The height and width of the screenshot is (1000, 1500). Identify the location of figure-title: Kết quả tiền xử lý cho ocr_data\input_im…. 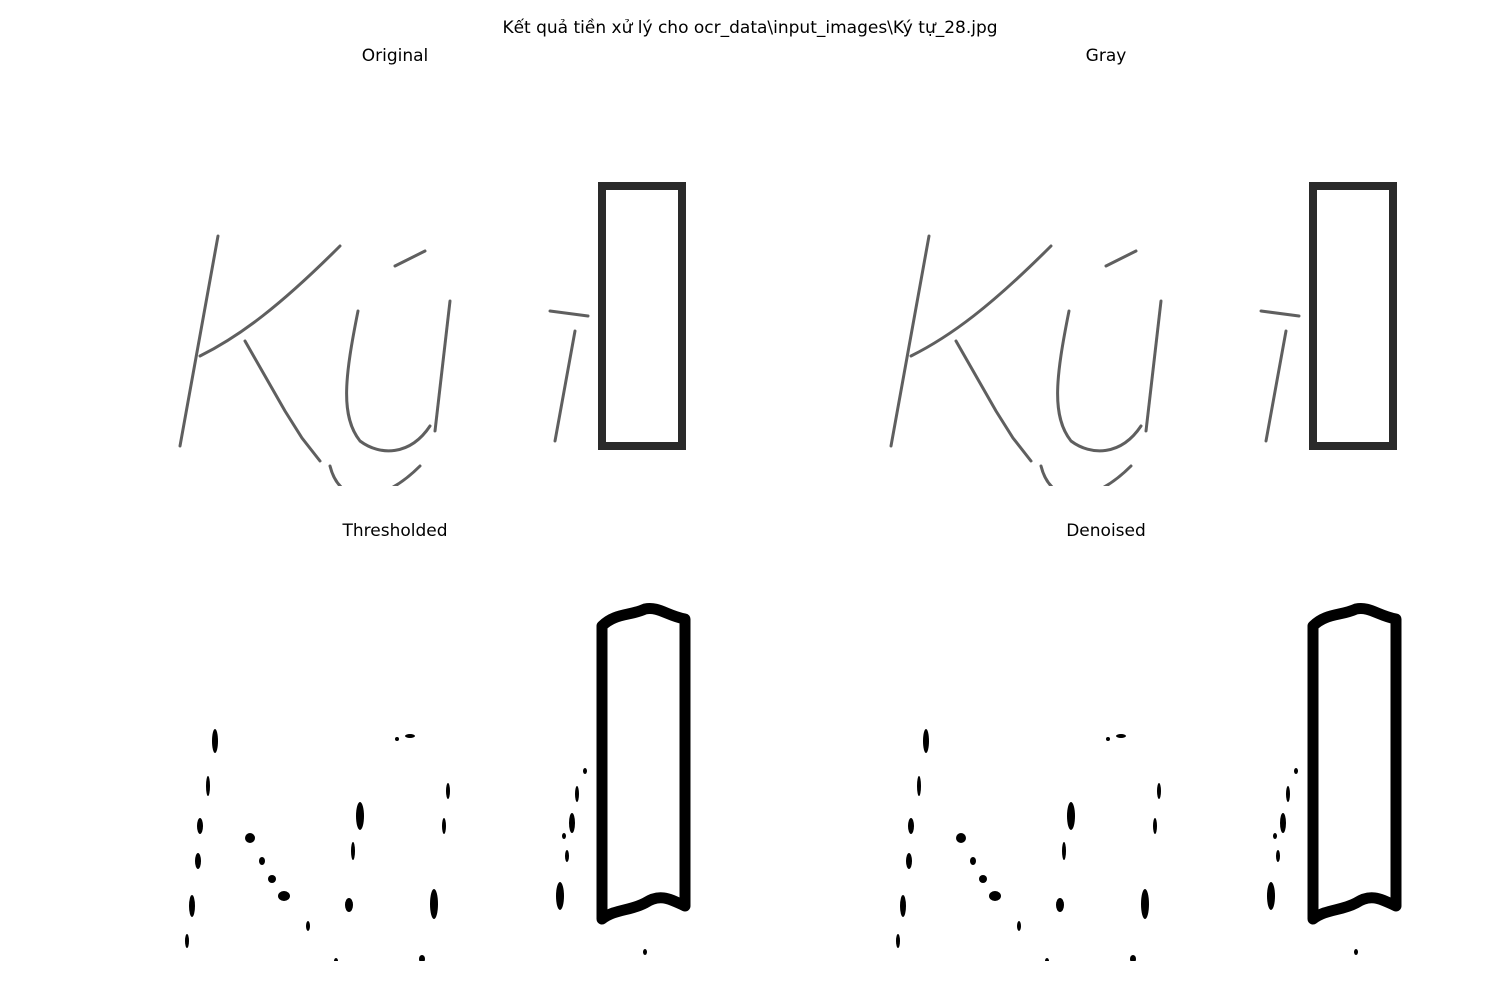
(750, 28).